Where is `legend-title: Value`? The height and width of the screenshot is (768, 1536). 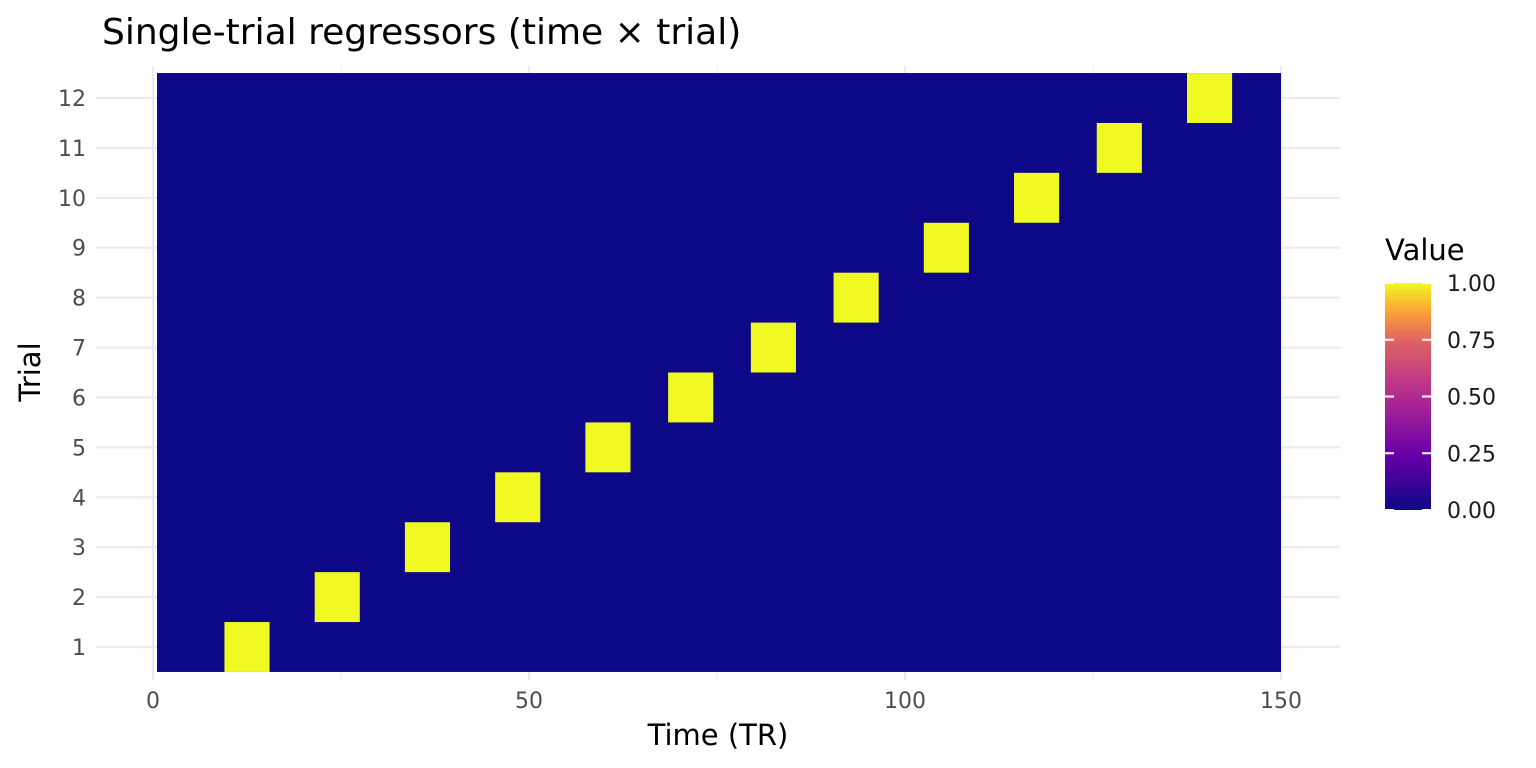 legend-title: Value is located at coordinates (1425, 250).